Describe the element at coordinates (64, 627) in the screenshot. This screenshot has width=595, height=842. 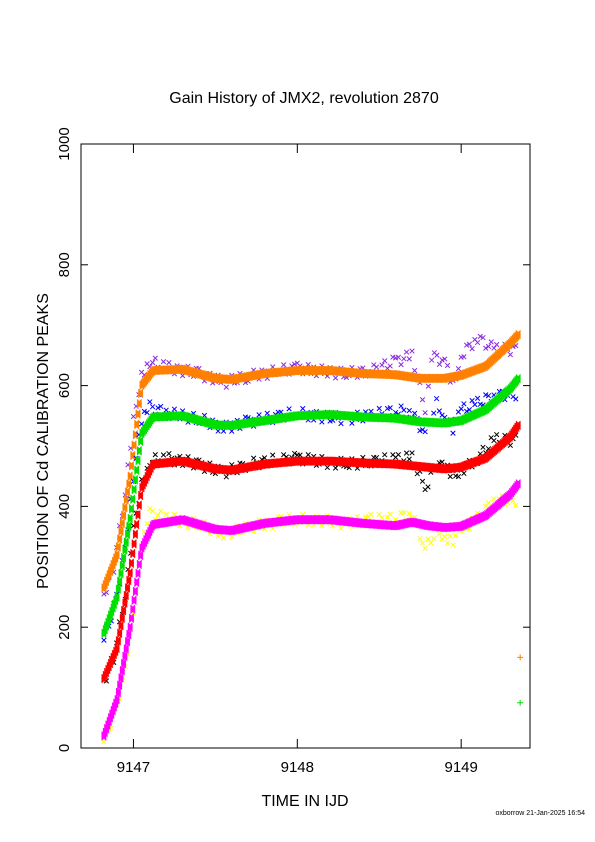
I see `y-tick-label: 200` at that location.